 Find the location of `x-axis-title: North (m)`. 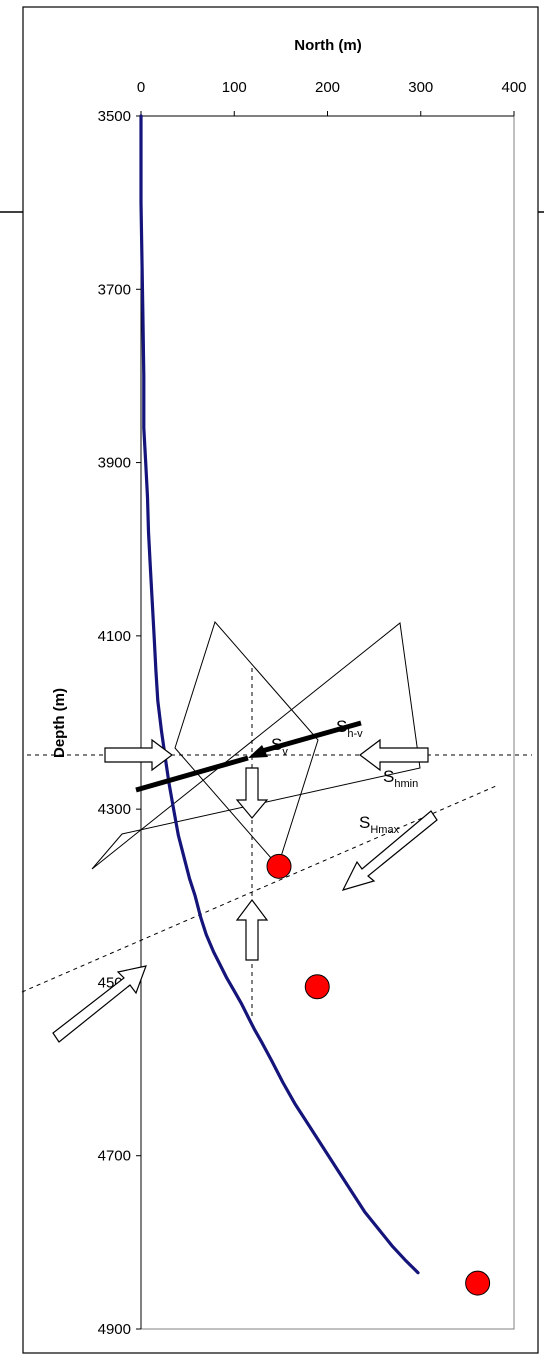

x-axis-title: North (m) is located at coordinates (328, 45).